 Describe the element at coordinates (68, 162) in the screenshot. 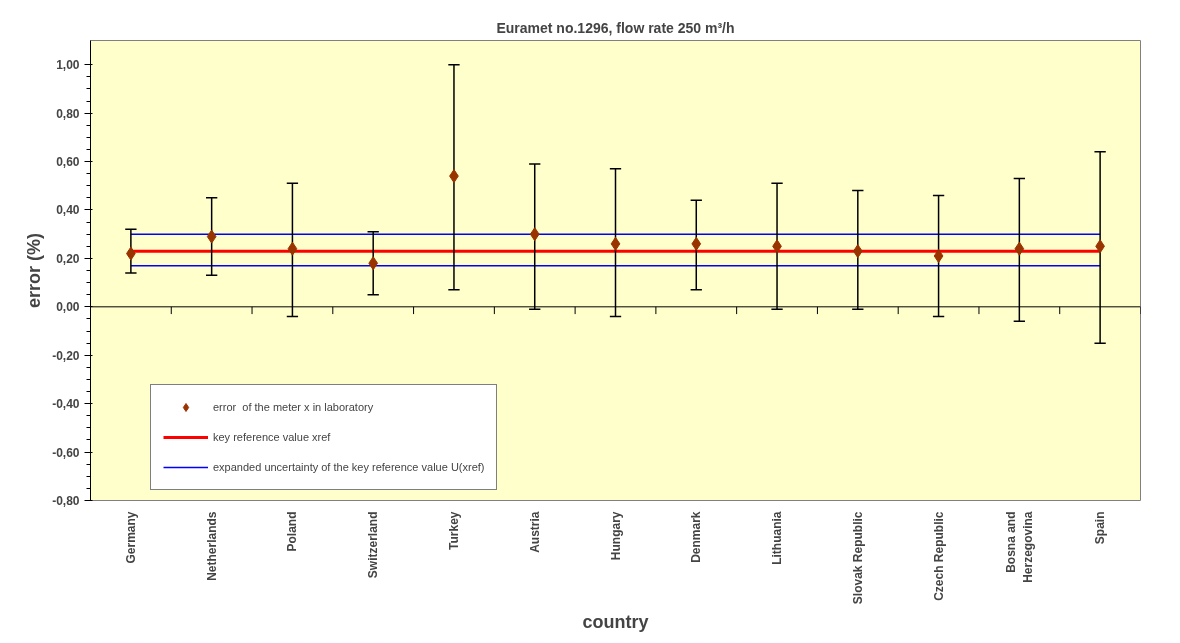

I see `y-tick-label: 0,60` at that location.